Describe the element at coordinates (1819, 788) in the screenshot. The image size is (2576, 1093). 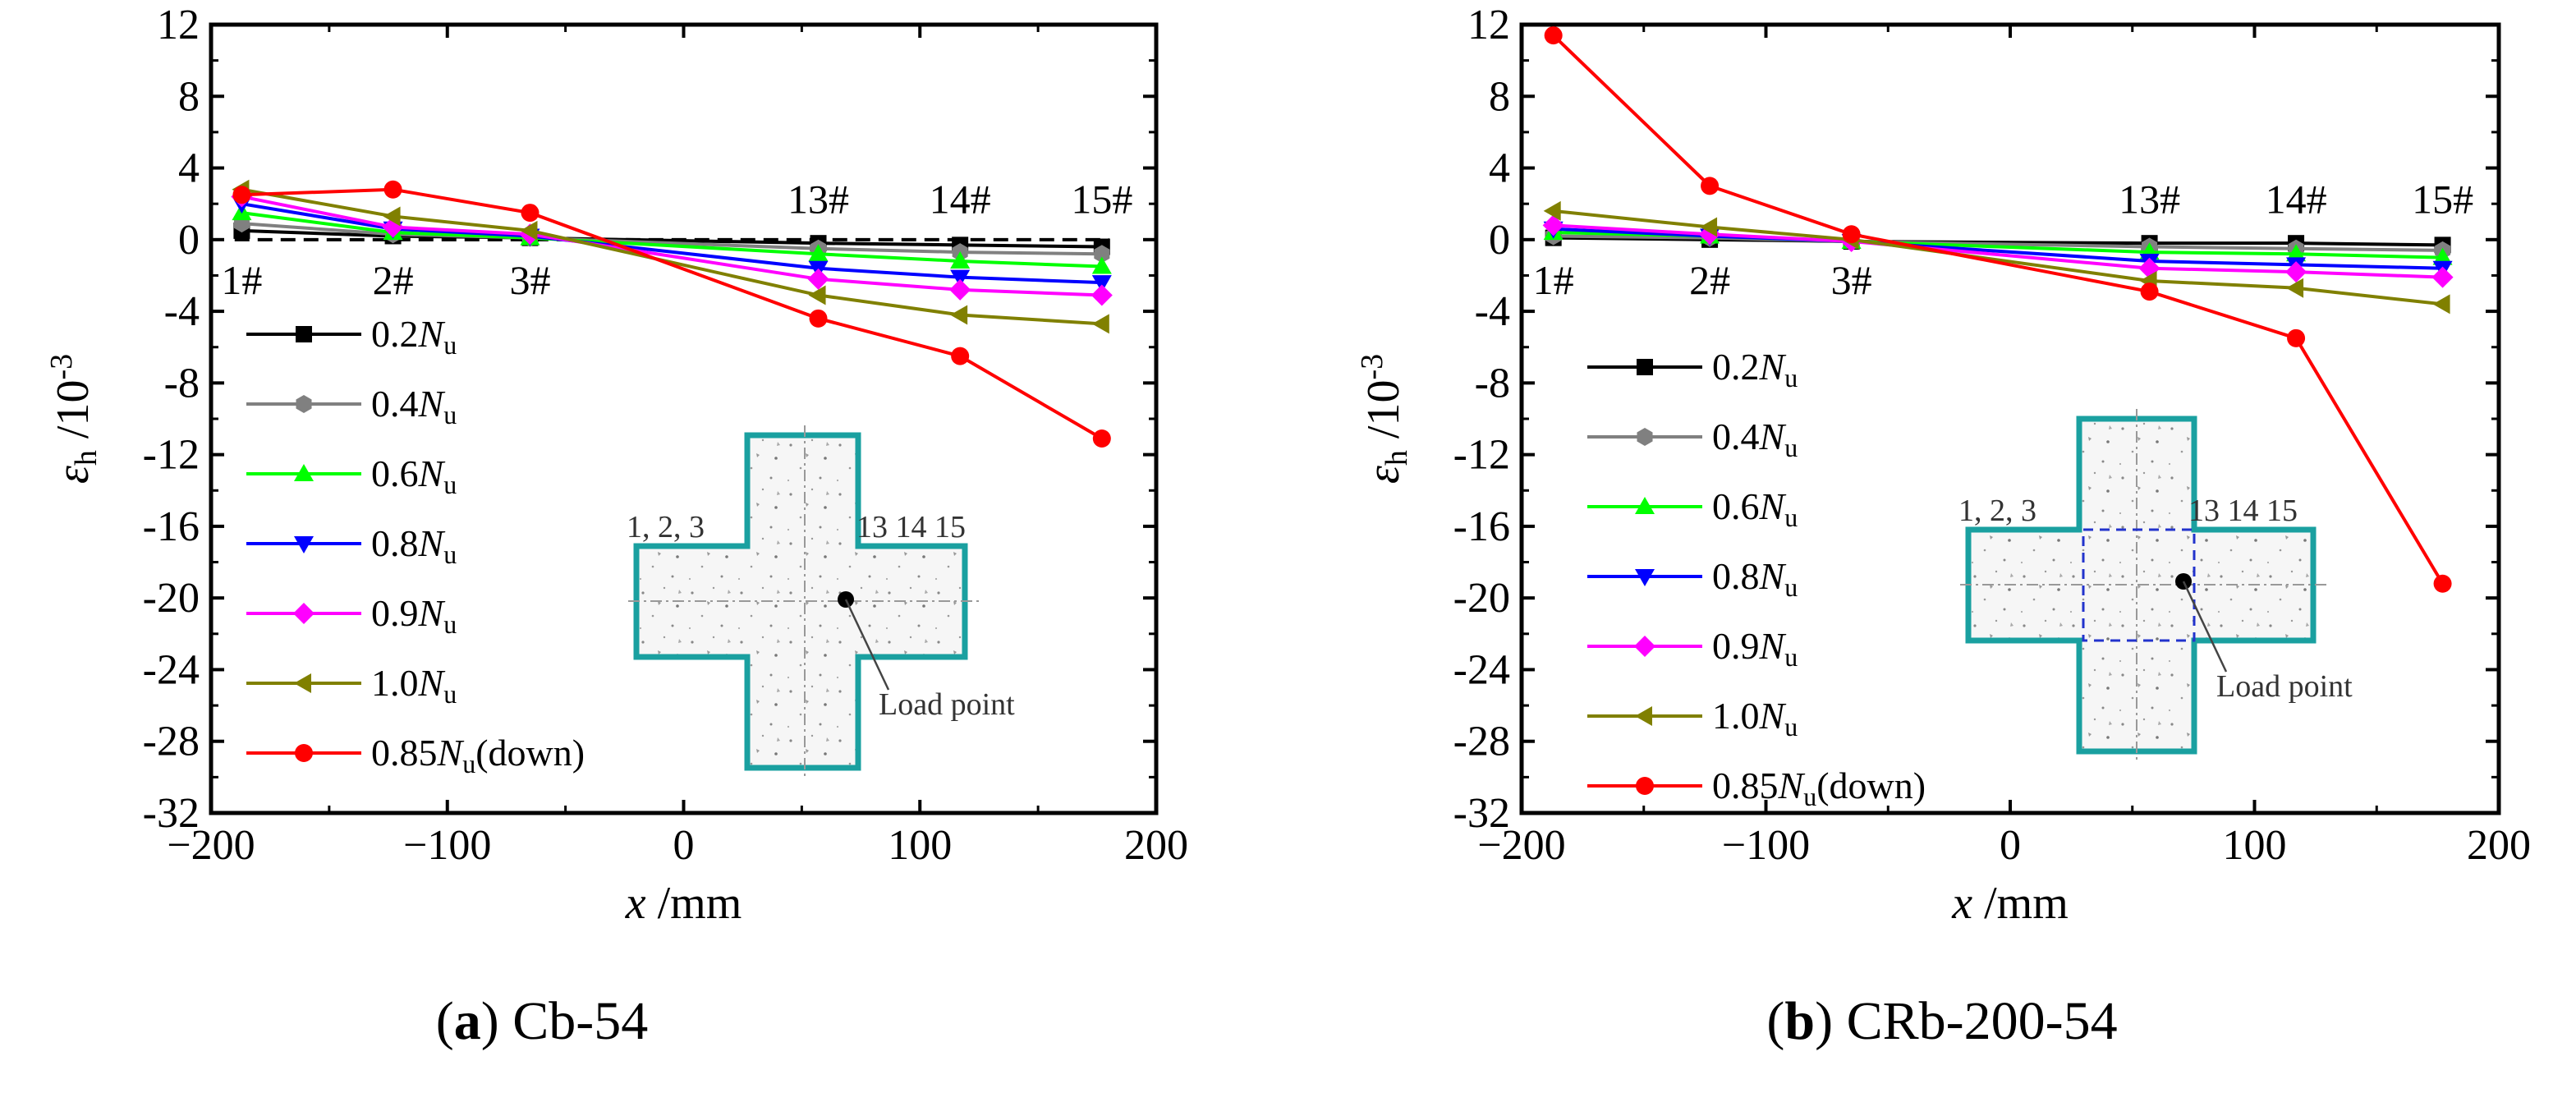
I see `legend-label: 0.85Nu(down)` at that location.